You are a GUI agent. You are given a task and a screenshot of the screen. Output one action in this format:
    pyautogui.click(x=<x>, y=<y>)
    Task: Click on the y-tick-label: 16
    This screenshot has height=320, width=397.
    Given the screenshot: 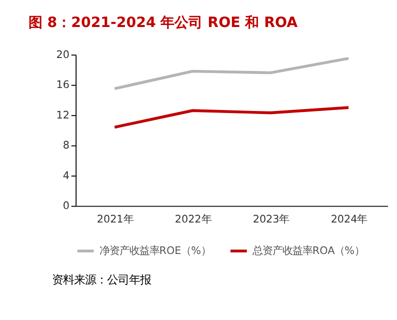 What is the action you would take?
    pyautogui.click(x=63, y=85)
    